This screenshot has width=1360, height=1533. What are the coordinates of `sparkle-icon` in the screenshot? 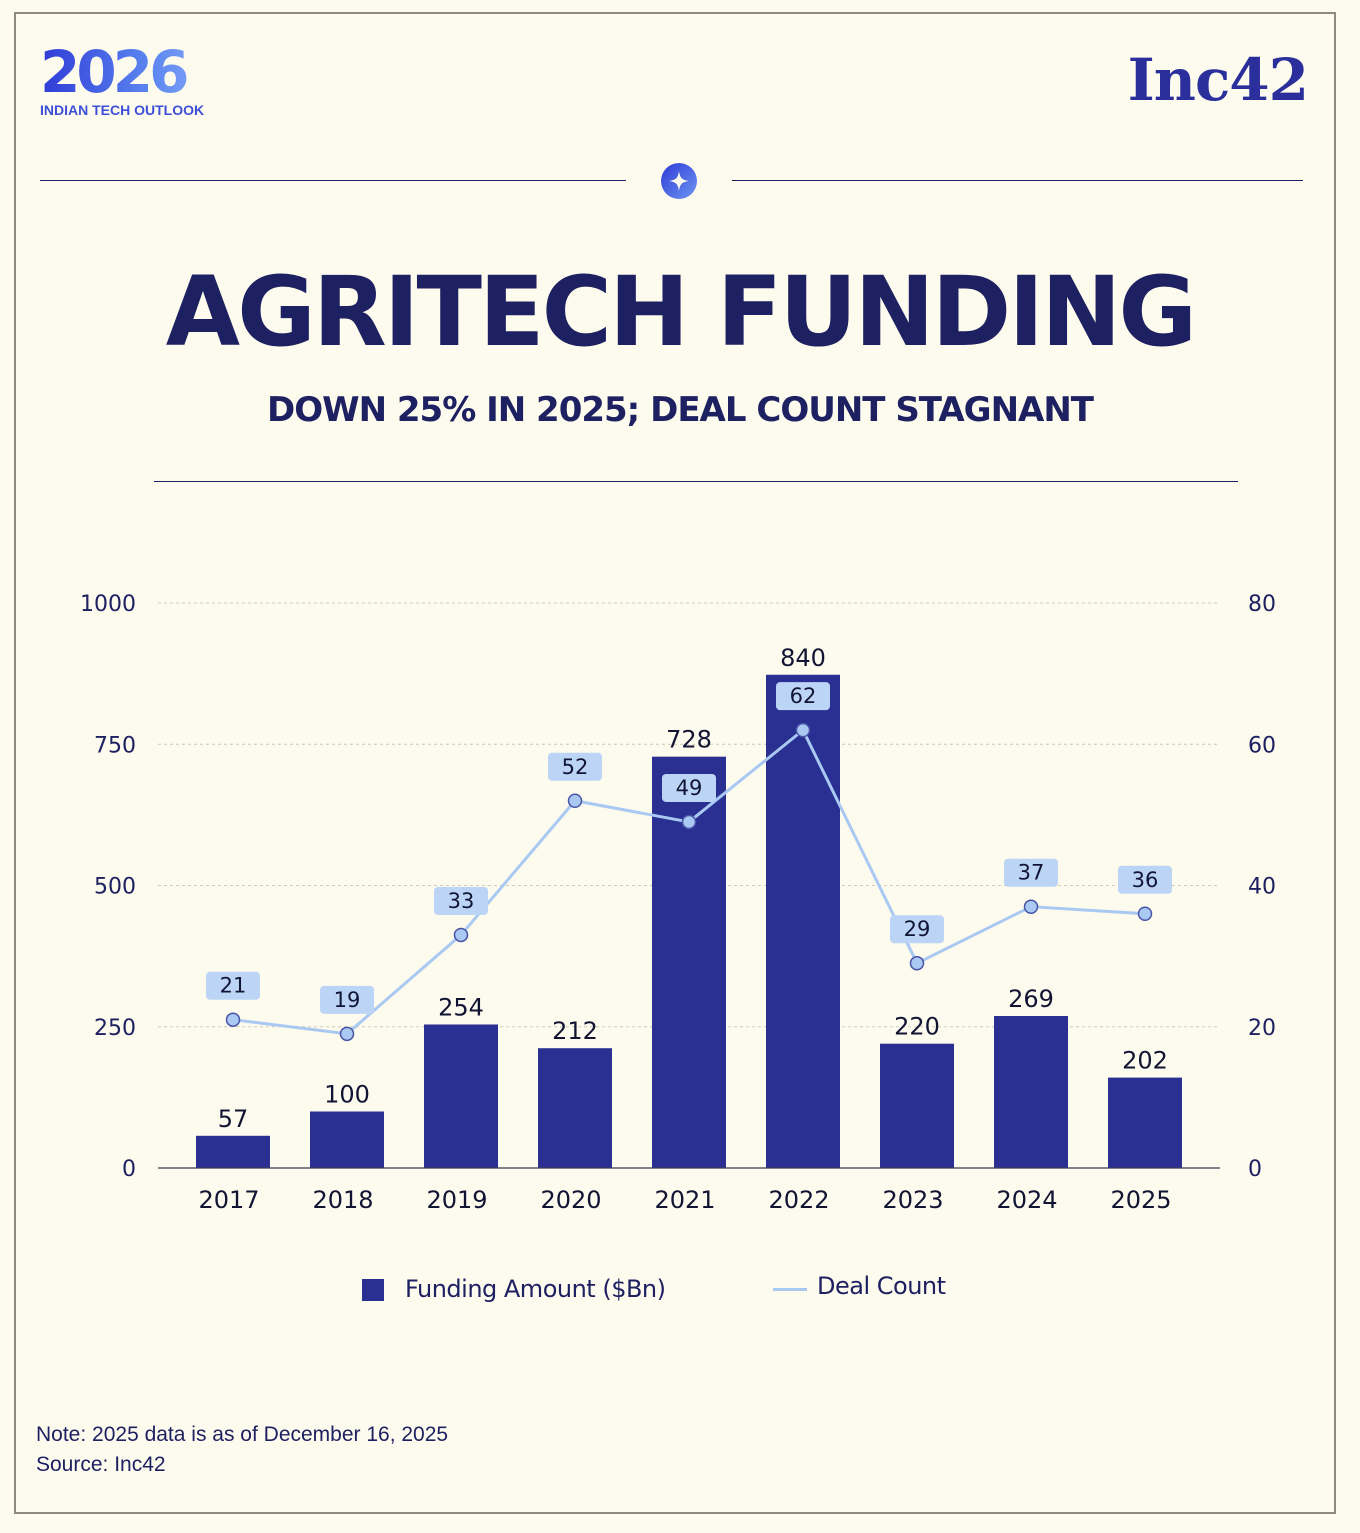 It's located at (679, 181).